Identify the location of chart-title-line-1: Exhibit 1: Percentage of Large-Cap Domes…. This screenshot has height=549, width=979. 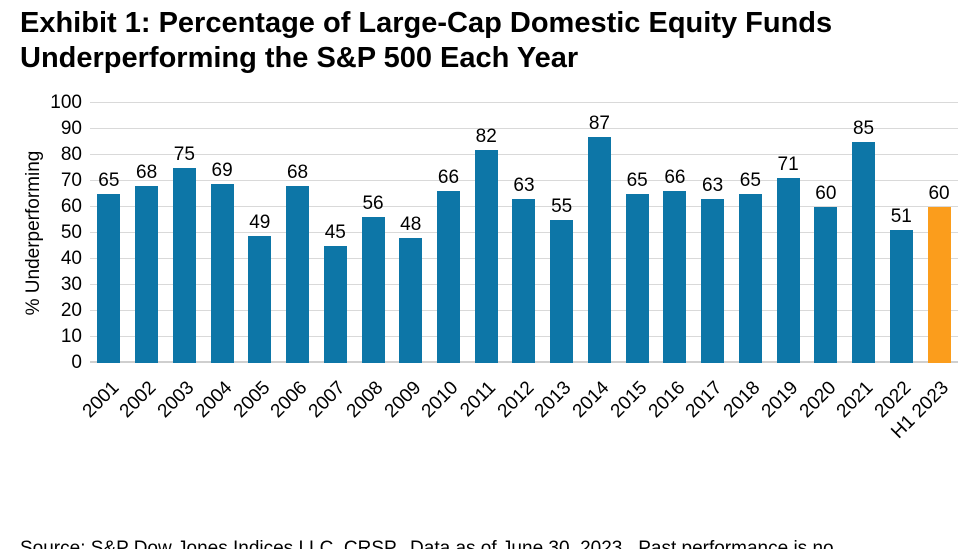
(426, 23).